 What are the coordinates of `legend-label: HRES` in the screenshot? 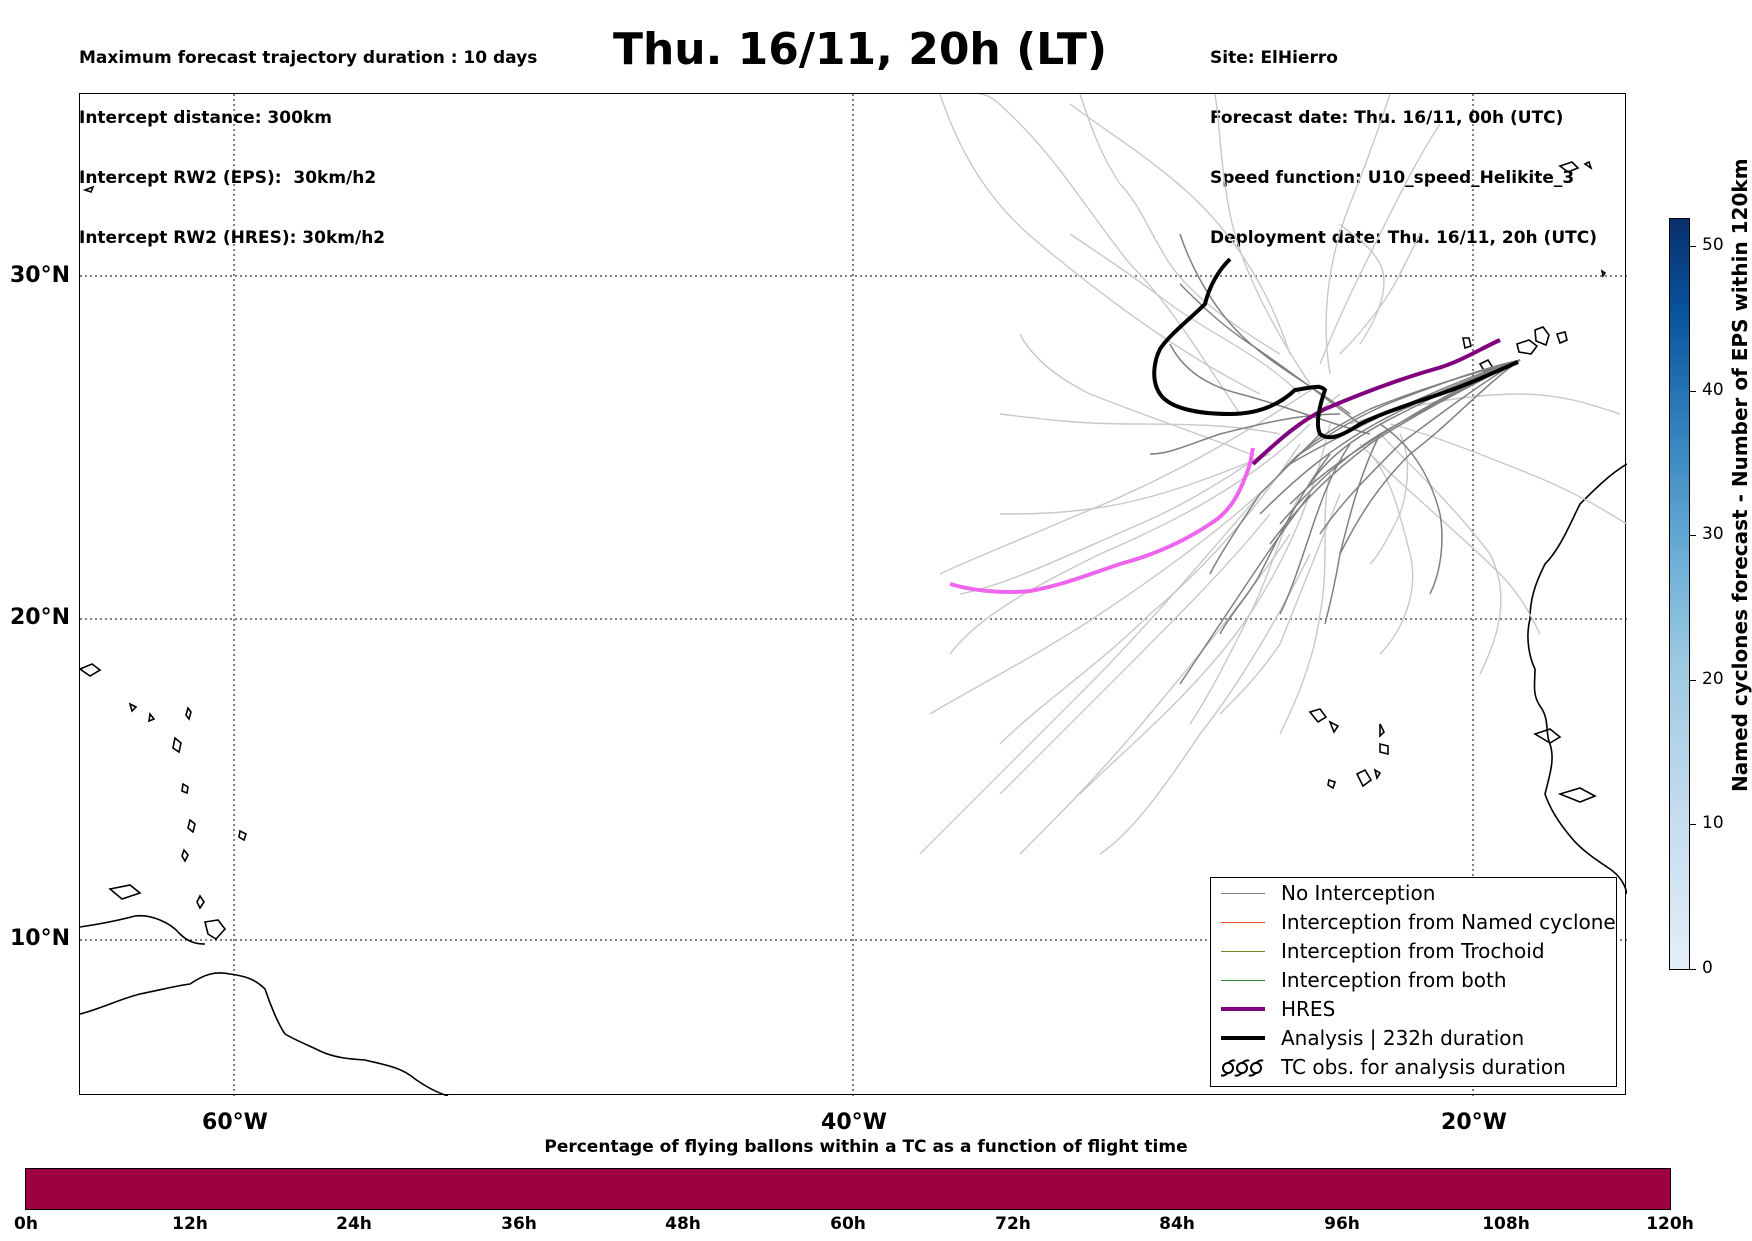 It's located at (1308, 1009).